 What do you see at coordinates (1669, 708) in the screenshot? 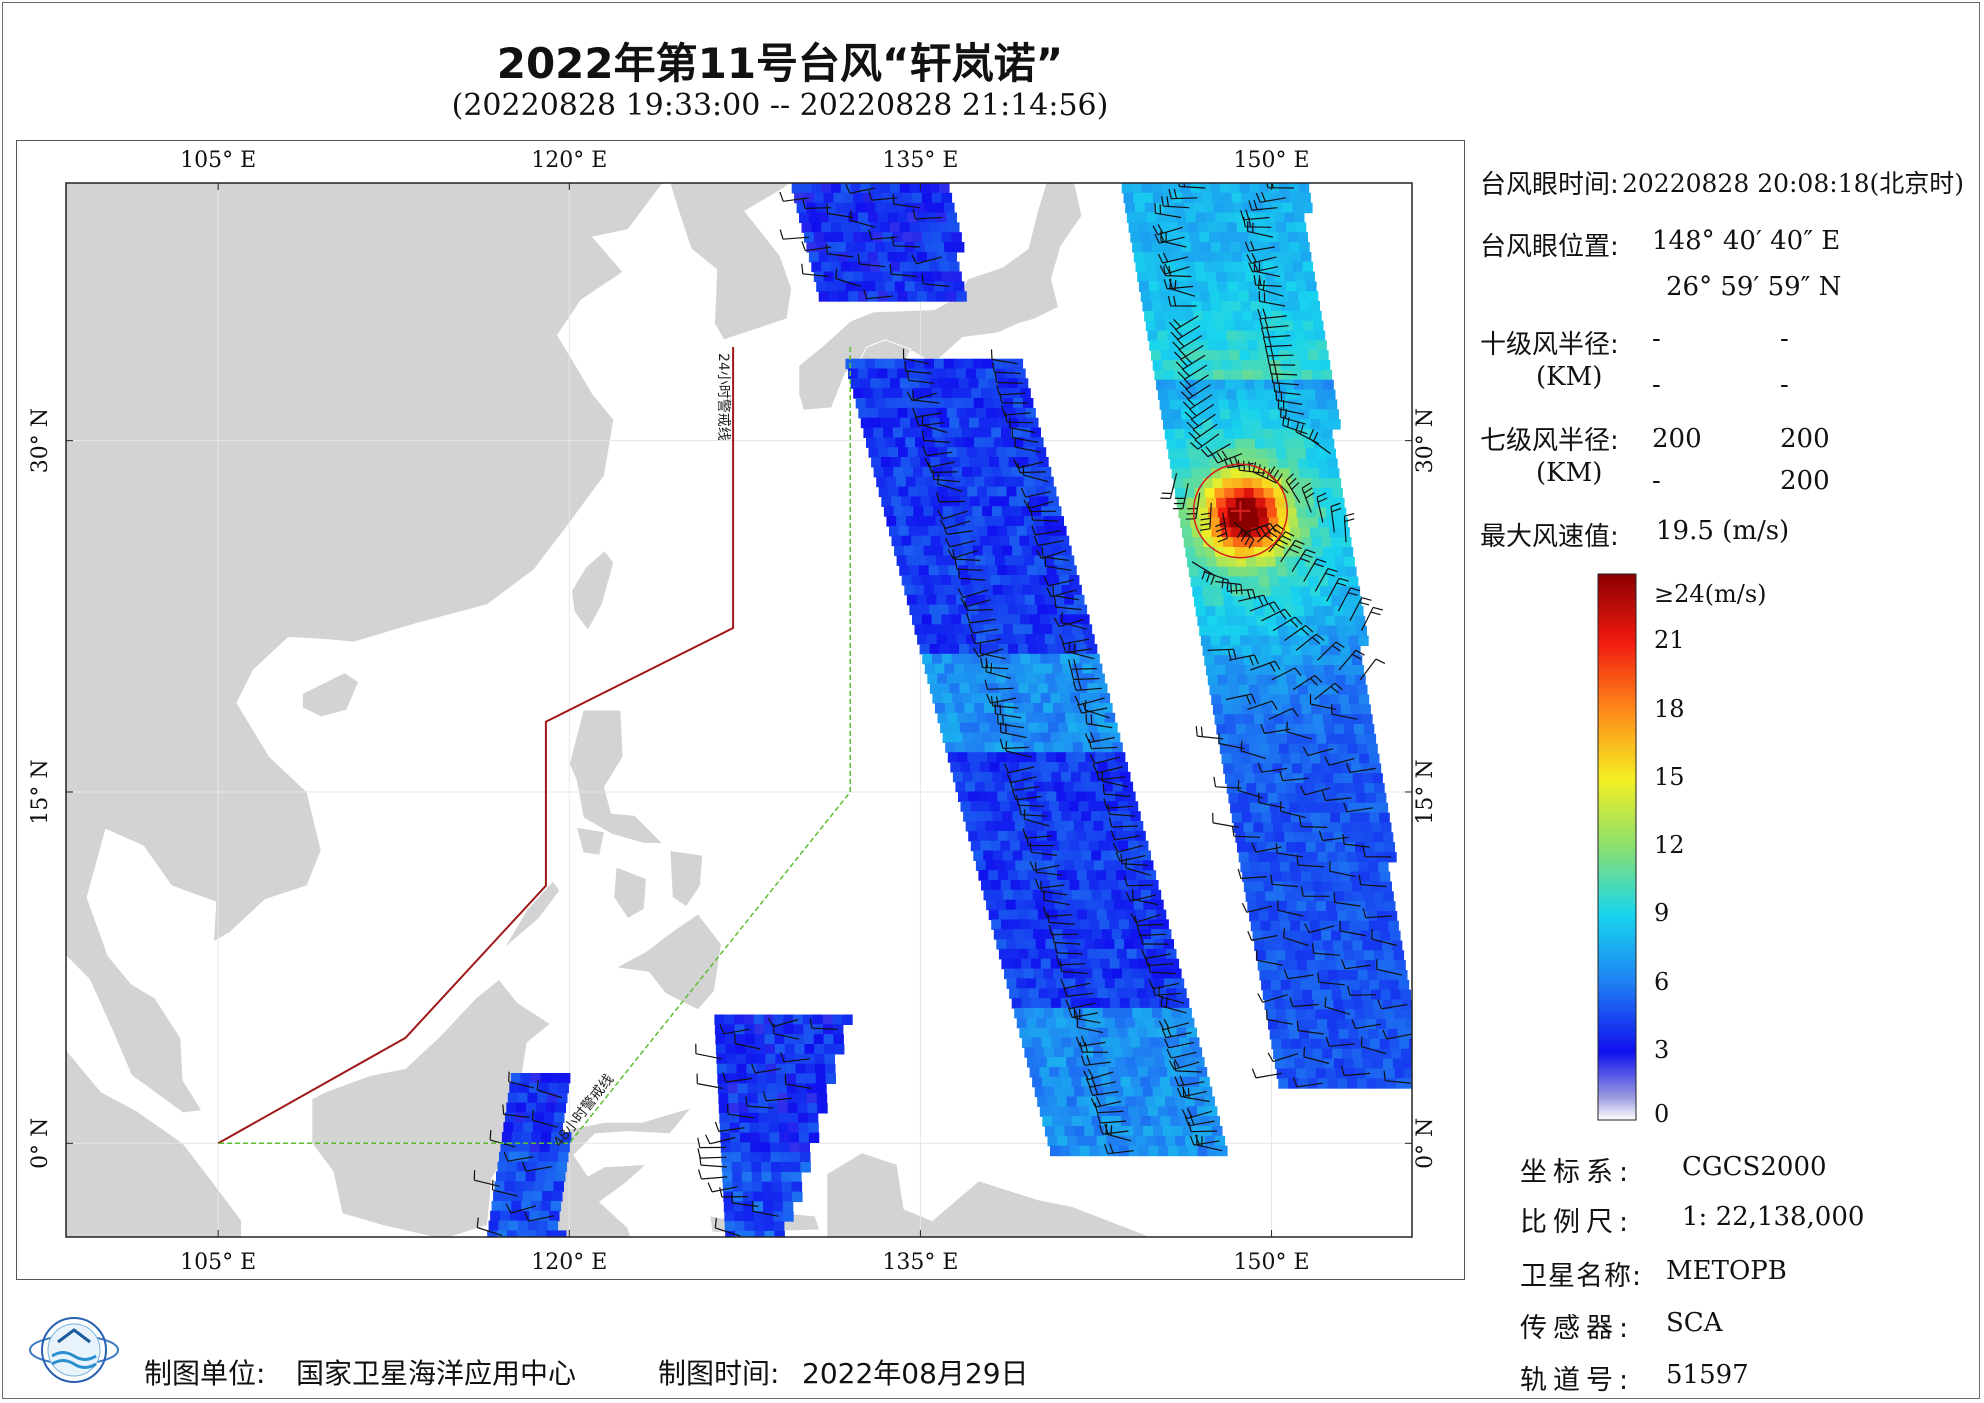
I see `colorbar-tick-label: 18` at bounding box center [1669, 708].